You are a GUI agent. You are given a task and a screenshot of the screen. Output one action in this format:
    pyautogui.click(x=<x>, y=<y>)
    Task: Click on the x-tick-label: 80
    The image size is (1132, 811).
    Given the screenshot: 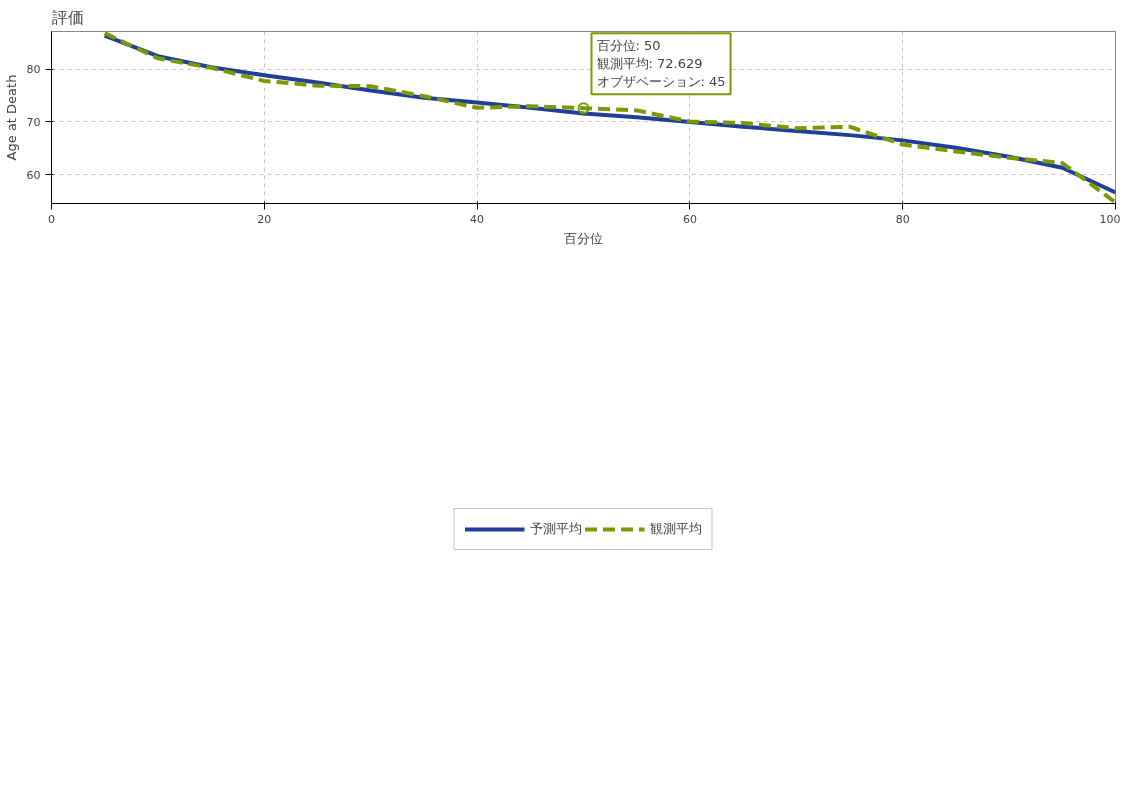 What is the action you would take?
    pyautogui.click(x=902, y=219)
    